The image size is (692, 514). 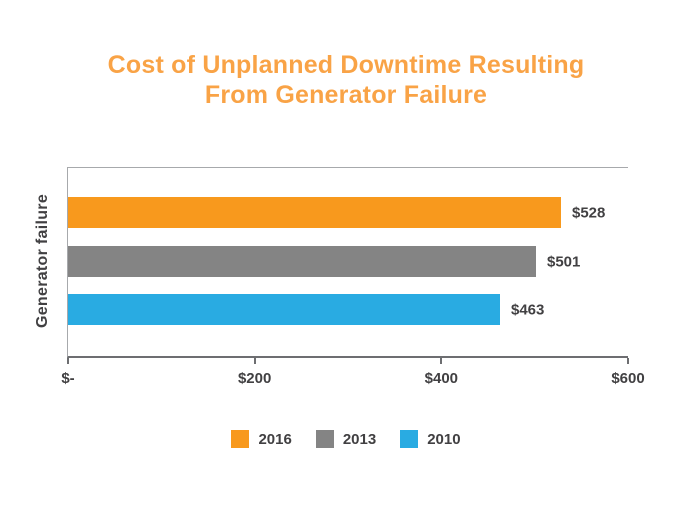 I want to click on x-axis-tick-label-600: $600, so click(x=628, y=378).